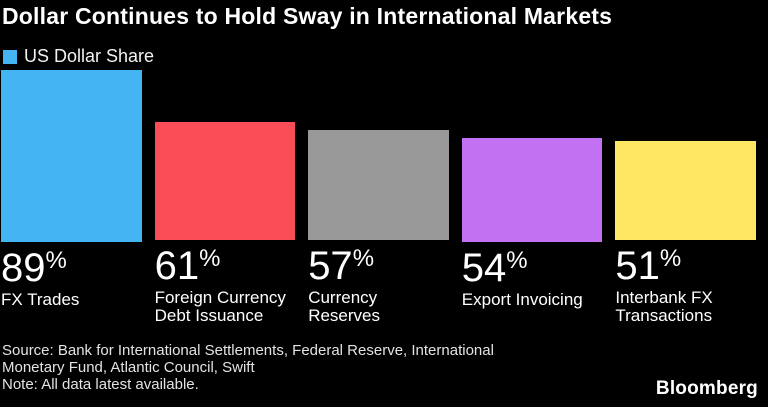 The image size is (768, 407). Describe the element at coordinates (494, 268) in the screenshot. I see `value-label: 54%` at that location.